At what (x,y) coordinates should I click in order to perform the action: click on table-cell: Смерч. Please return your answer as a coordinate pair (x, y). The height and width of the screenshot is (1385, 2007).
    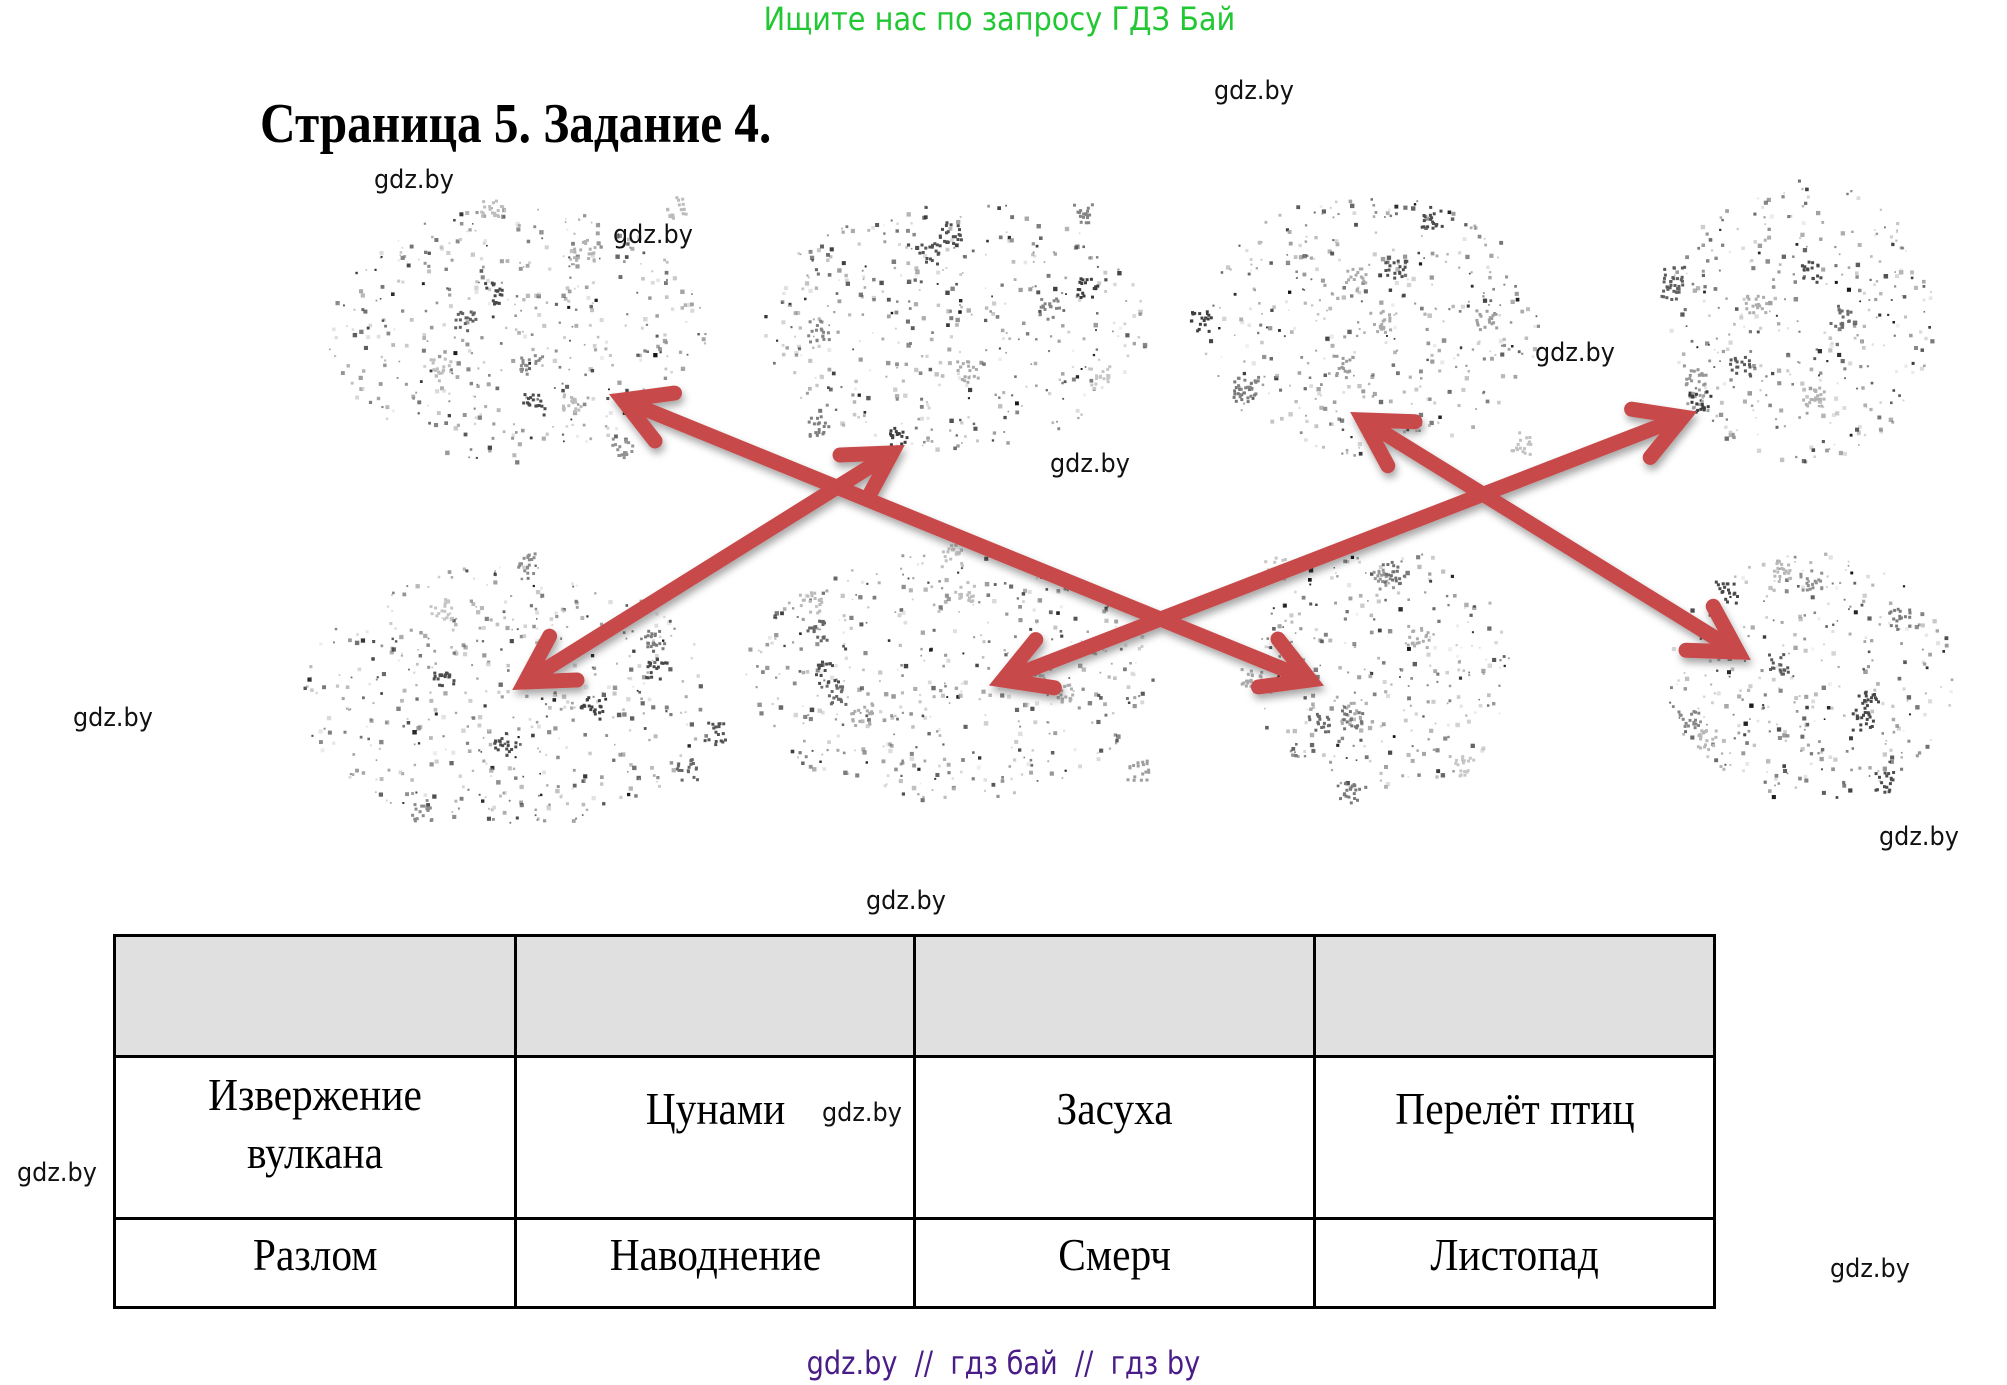
    Looking at the image, I should click on (1114, 1263).